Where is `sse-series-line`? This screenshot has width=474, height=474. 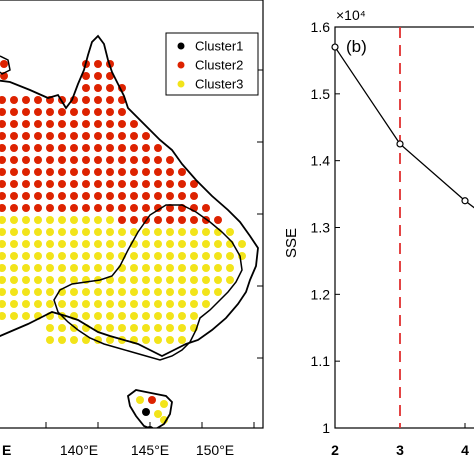
sse-series-line is located at coordinates (404, 127).